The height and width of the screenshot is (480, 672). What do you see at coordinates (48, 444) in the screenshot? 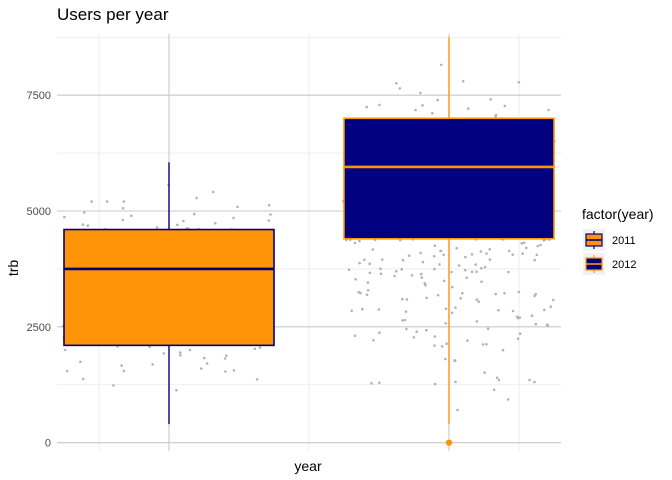
I see `y-tick-label: 0` at bounding box center [48, 444].